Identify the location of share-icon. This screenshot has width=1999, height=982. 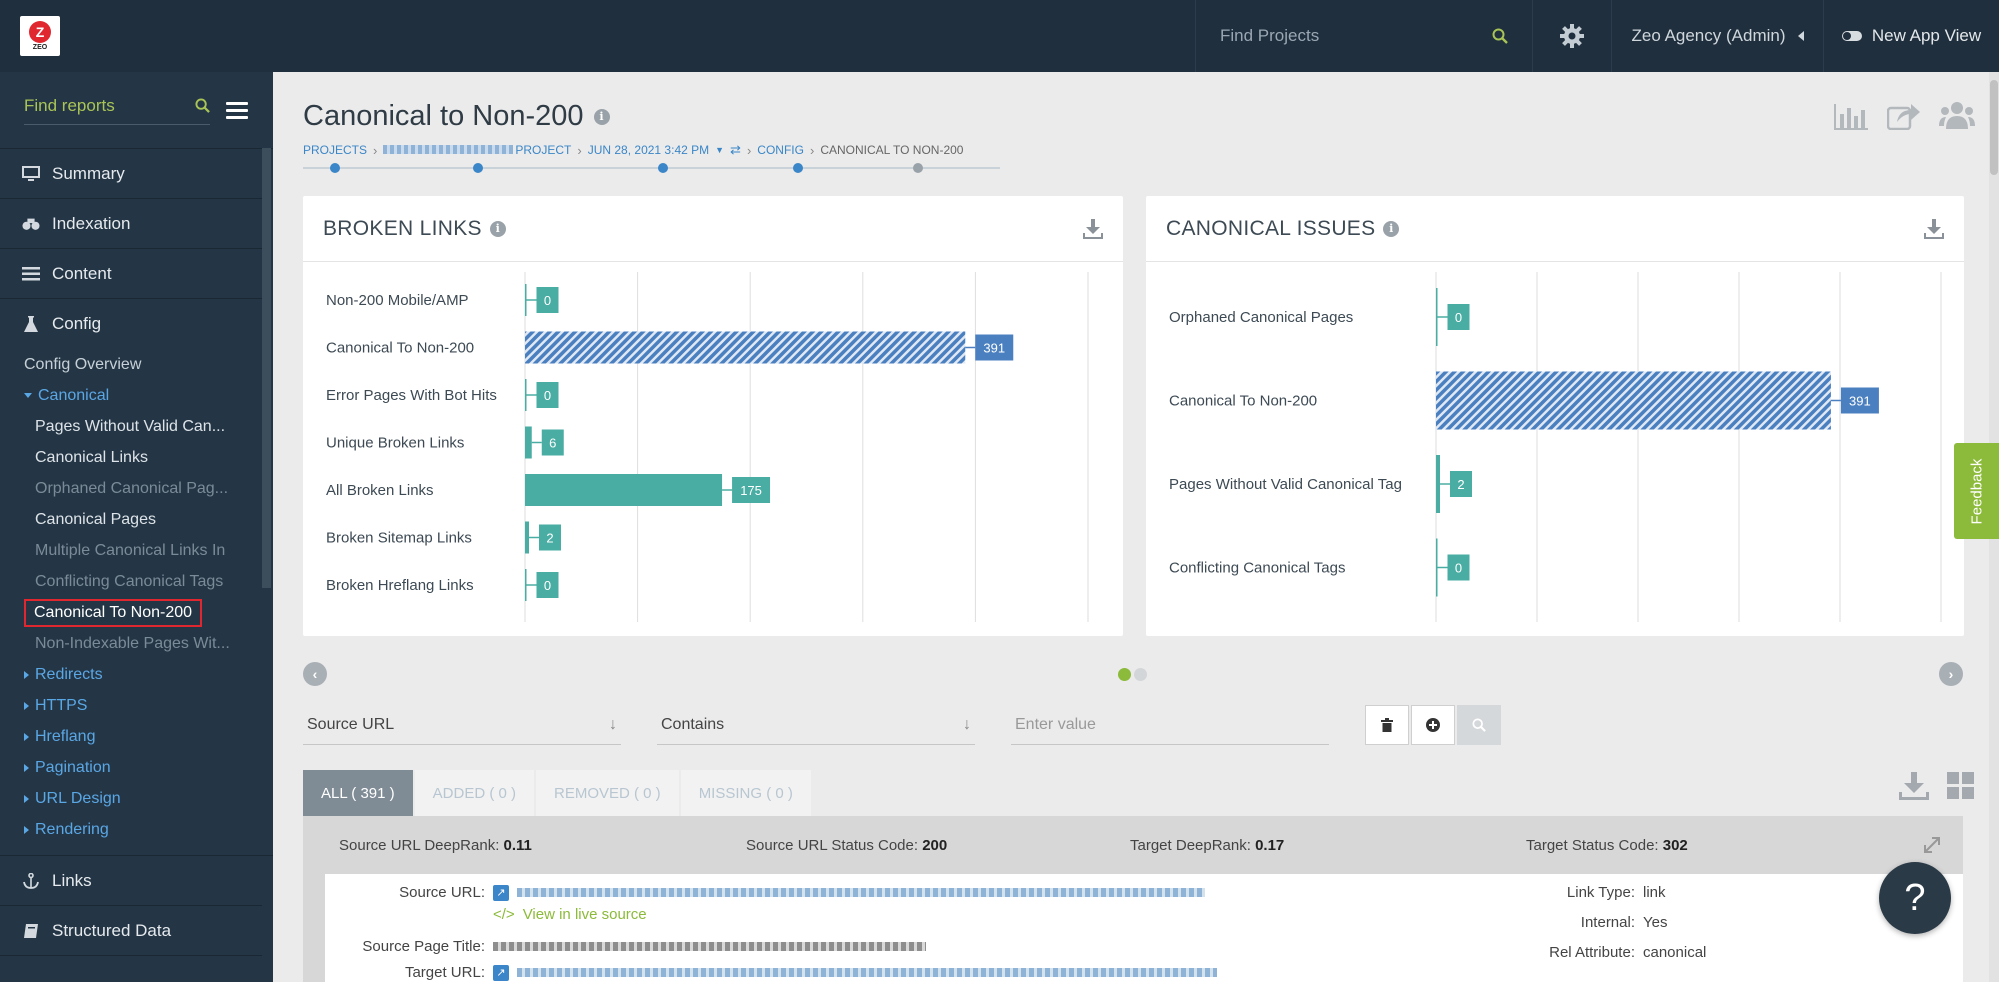
(1904, 115).